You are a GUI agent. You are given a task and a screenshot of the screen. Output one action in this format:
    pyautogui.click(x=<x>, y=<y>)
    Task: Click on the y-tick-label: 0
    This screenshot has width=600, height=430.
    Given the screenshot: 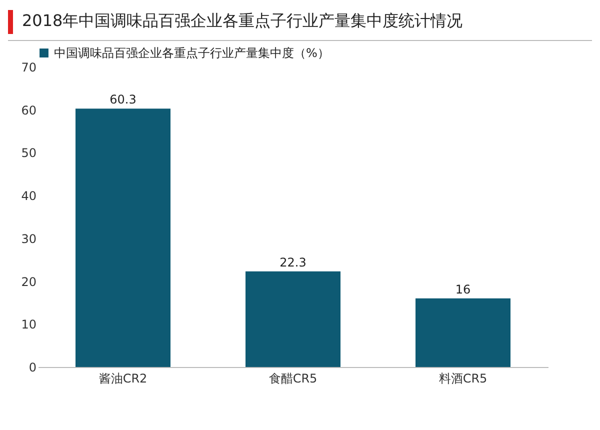 What is the action you would take?
    pyautogui.click(x=32, y=367)
    